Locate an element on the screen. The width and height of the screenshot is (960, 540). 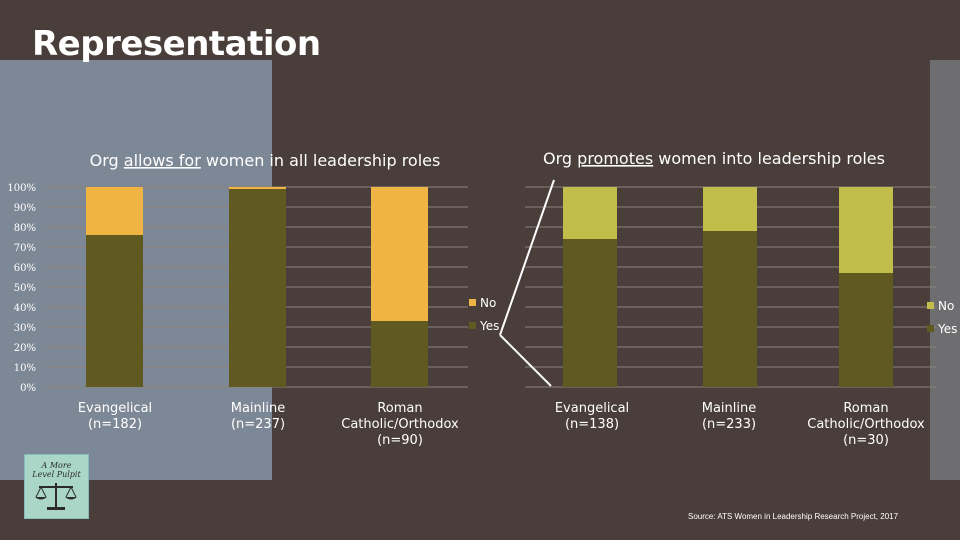
y-tick-label: 70% is located at coordinates (25, 248).